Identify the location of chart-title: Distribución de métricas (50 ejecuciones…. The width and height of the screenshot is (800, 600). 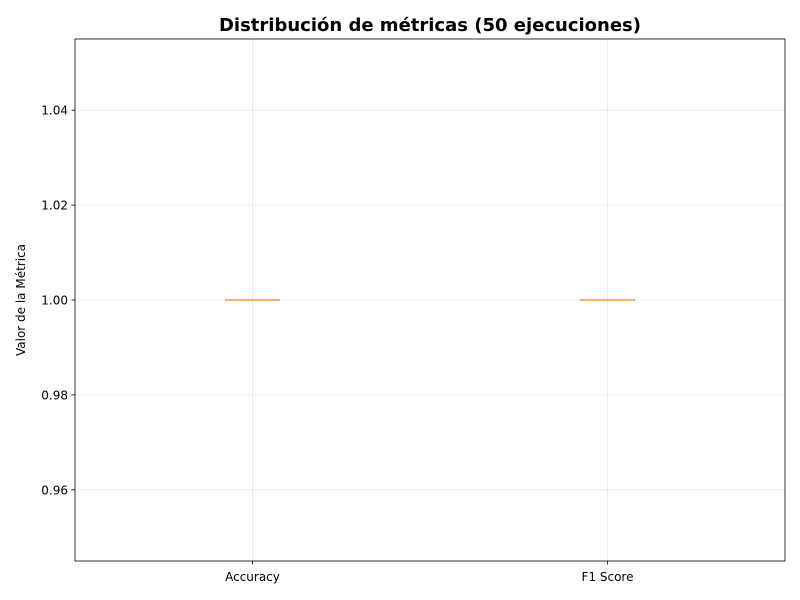
(430, 25).